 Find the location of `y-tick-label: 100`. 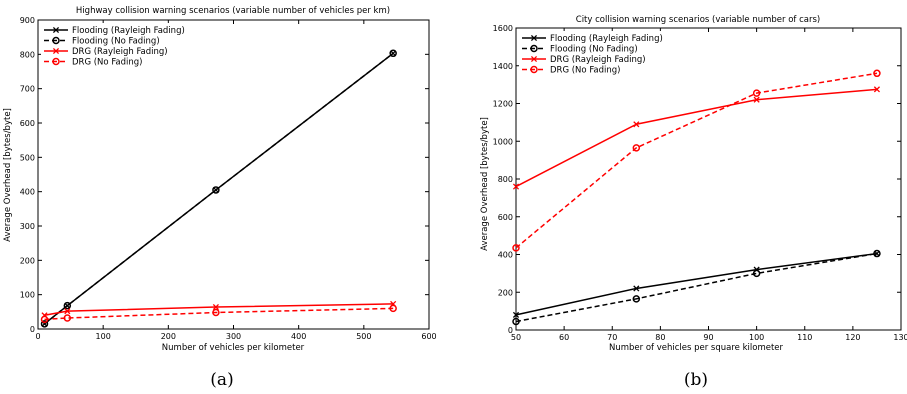

y-tick-label: 100 is located at coordinates (27, 295).